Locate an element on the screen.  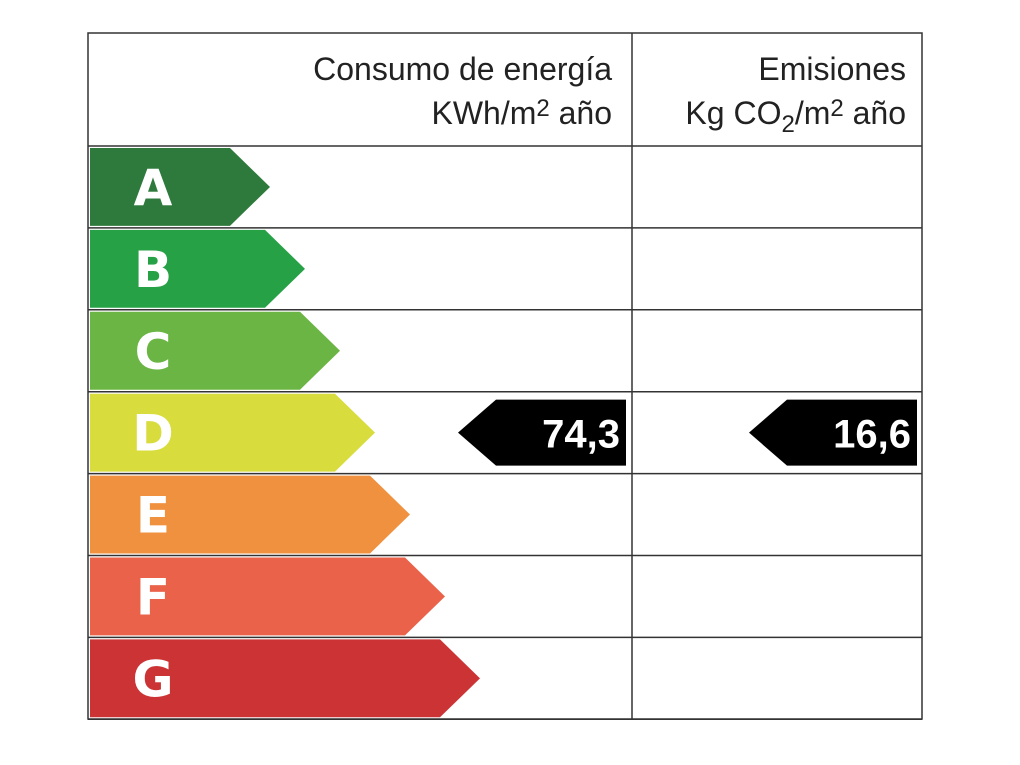
value-energy: 74,3 is located at coordinates (581, 435).